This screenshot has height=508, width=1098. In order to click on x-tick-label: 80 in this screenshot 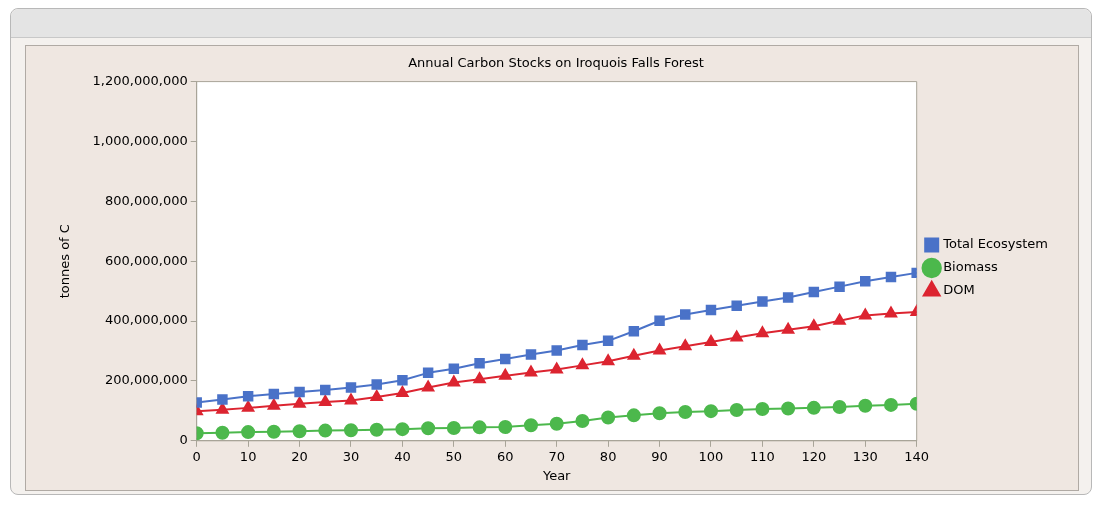, I will do `click(608, 456)`.